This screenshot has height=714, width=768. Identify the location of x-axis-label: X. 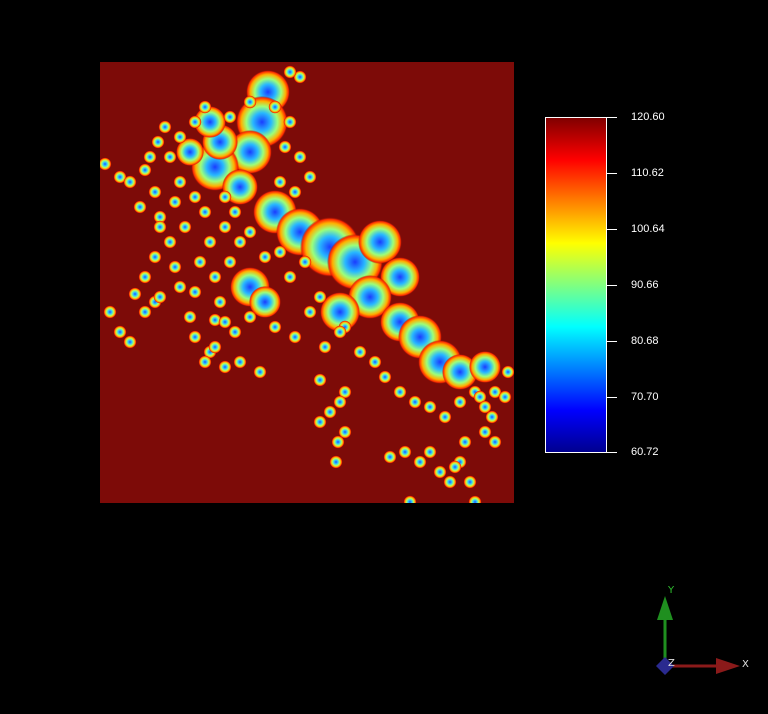
(745, 664).